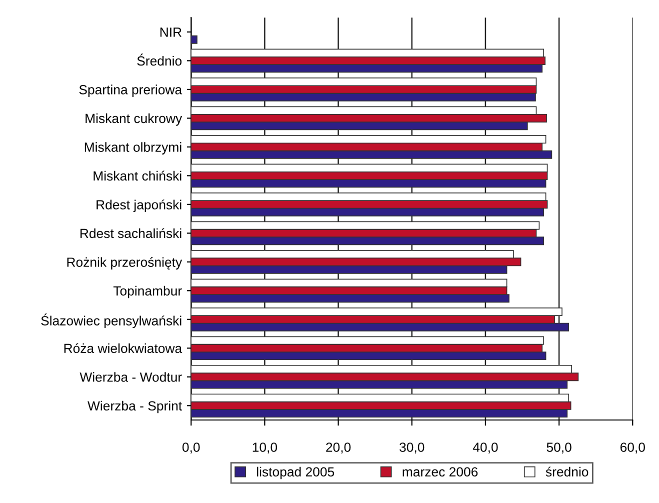  Describe the element at coordinates (567, 471) in the screenshot. I see `legend-label: średnio` at that location.